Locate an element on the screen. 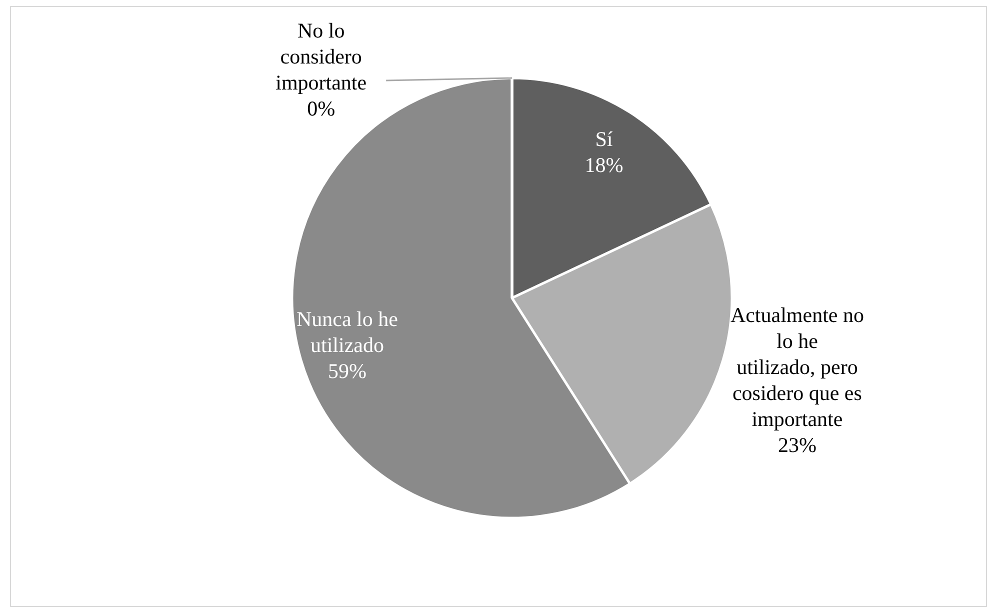 The width and height of the screenshot is (988, 615). slice-label: Actualmente no lo he utilizado, pero cosidero que es importante is located at coordinates (797, 366).